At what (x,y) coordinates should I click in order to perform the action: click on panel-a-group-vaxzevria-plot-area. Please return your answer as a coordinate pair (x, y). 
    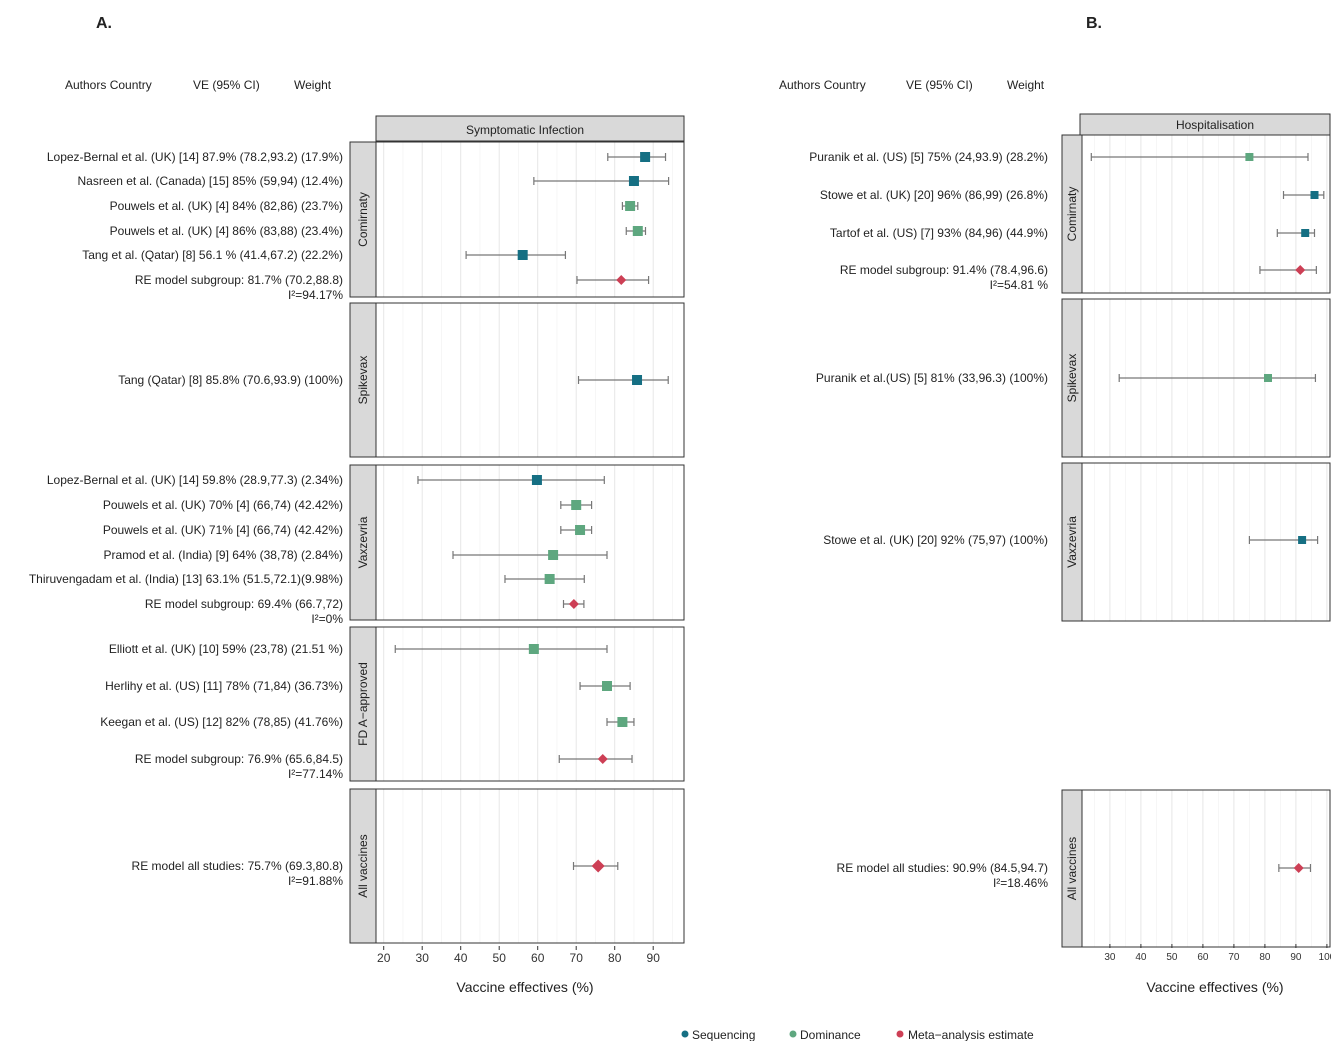
    Looking at the image, I should click on (530, 542).